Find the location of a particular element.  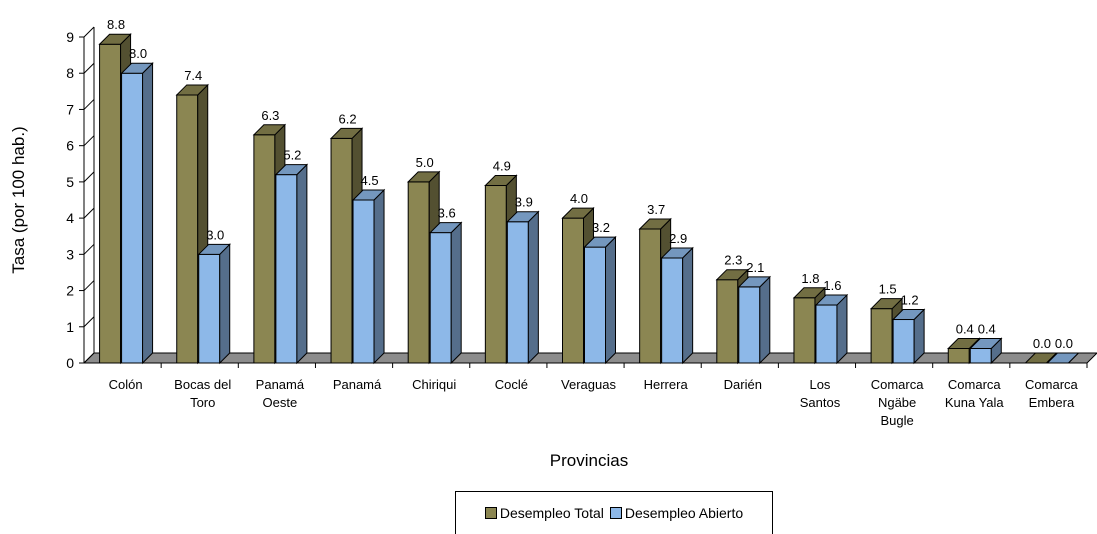

data-label-desempleo-abierto-darien: 2.1 is located at coordinates (755, 267).